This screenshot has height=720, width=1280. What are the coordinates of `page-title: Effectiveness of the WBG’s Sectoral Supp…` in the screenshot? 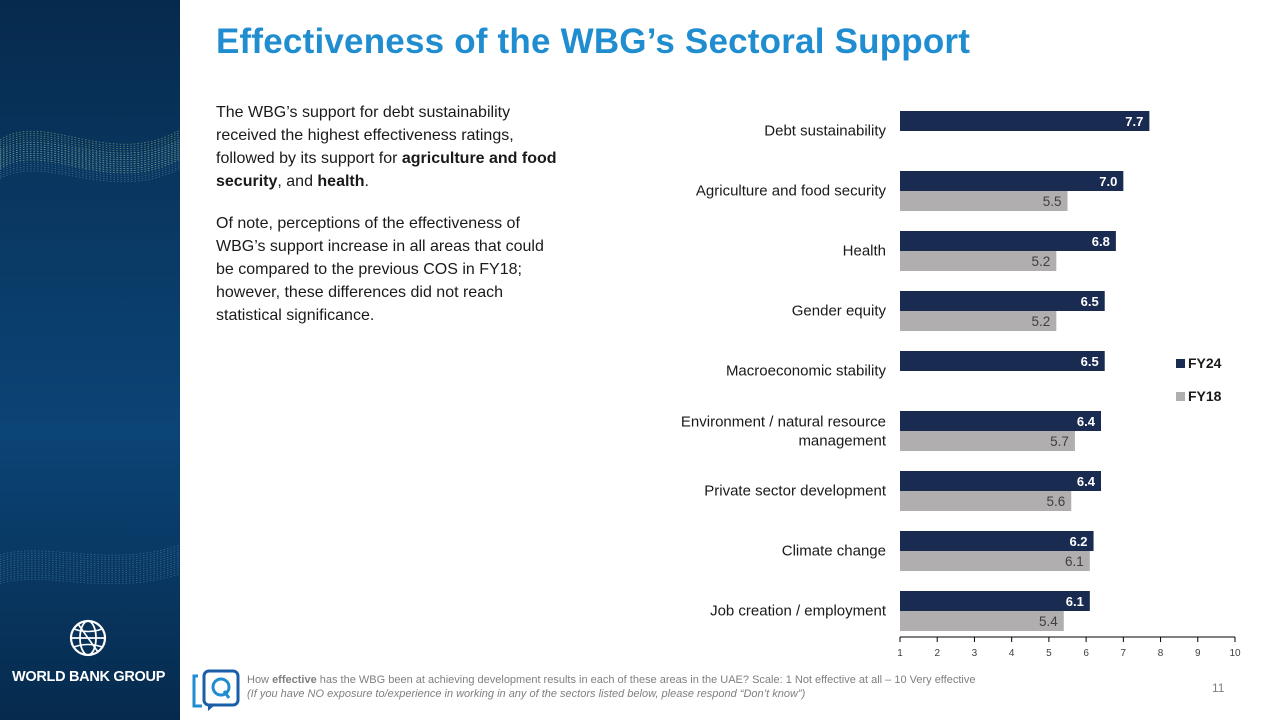 It's located at (593, 41).